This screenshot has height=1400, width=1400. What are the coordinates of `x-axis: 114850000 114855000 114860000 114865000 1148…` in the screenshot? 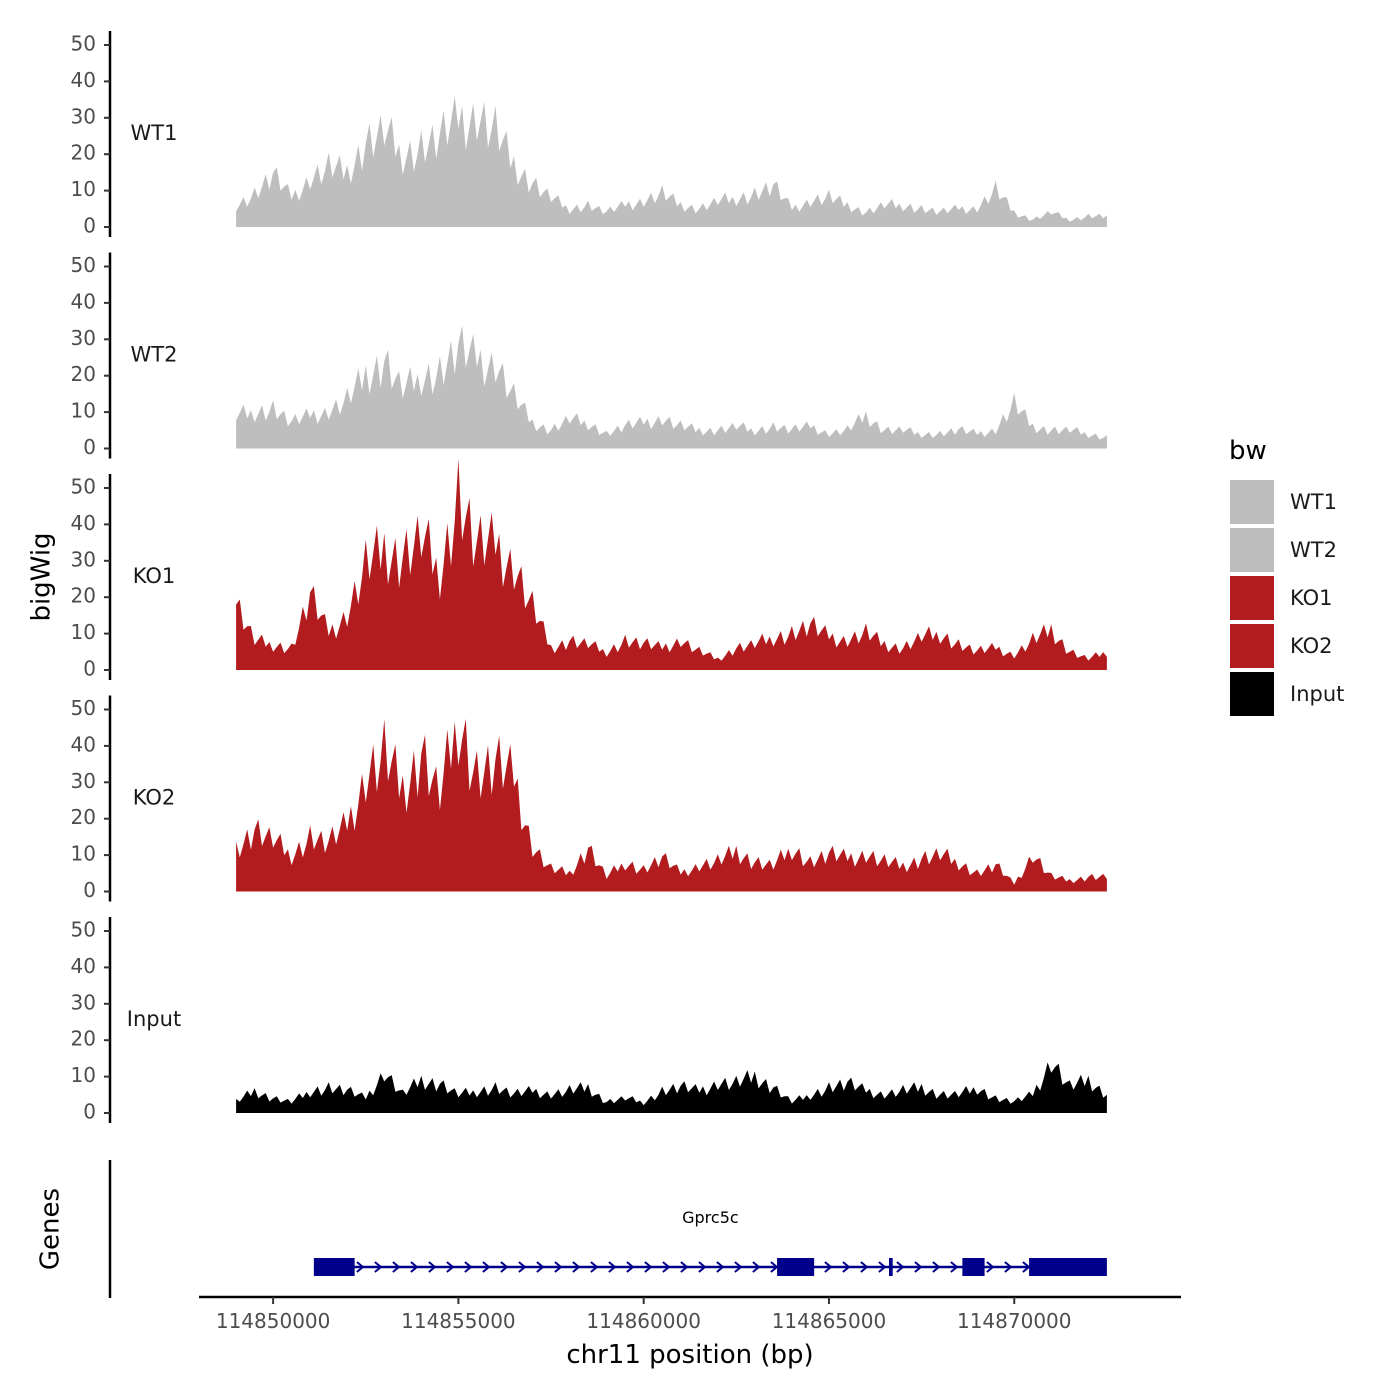 It's located at (690, 1332).